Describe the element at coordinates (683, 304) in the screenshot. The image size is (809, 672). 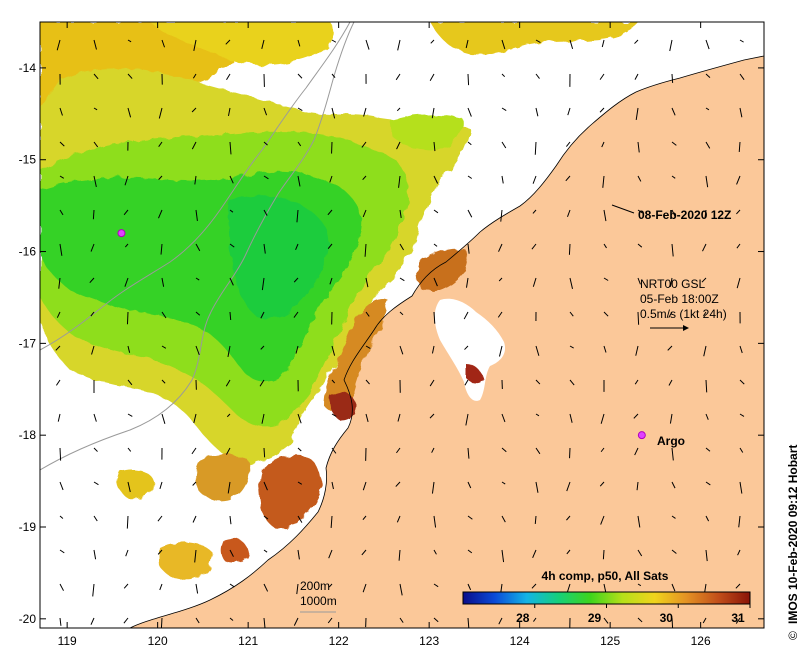
I see `current-legend: NRT00 GSL 05-Feb 18:00Z 0.5m/s (1kt 24h)` at that location.